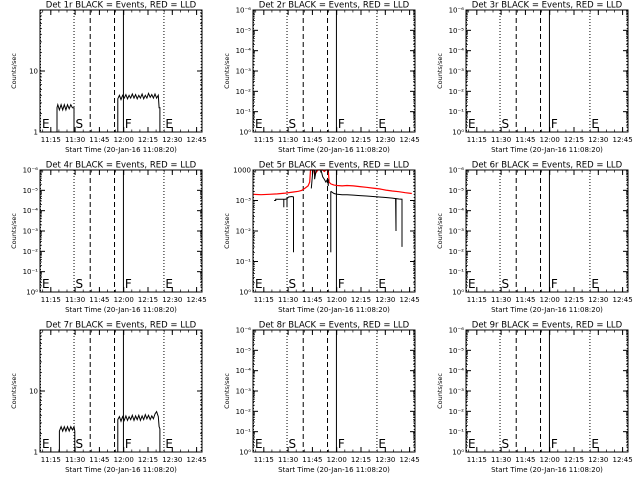 Image resolution: width=640 pixels, height=480 pixels. Describe the element at coordinates (242, 171) in the screenshot. I see `y-tick-label: 1000` at that location.